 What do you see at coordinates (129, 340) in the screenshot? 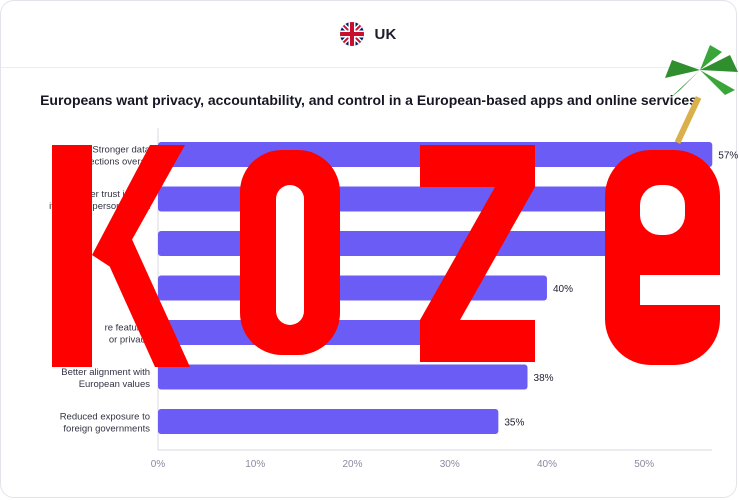
I see `category-label: or privacy` at bounding box center [129, 340].